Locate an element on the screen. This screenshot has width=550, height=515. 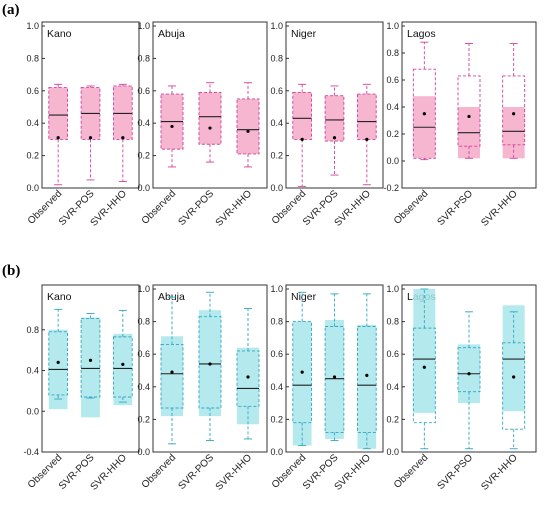
panel-label-b: (b) is located at coordinates (11, 271).